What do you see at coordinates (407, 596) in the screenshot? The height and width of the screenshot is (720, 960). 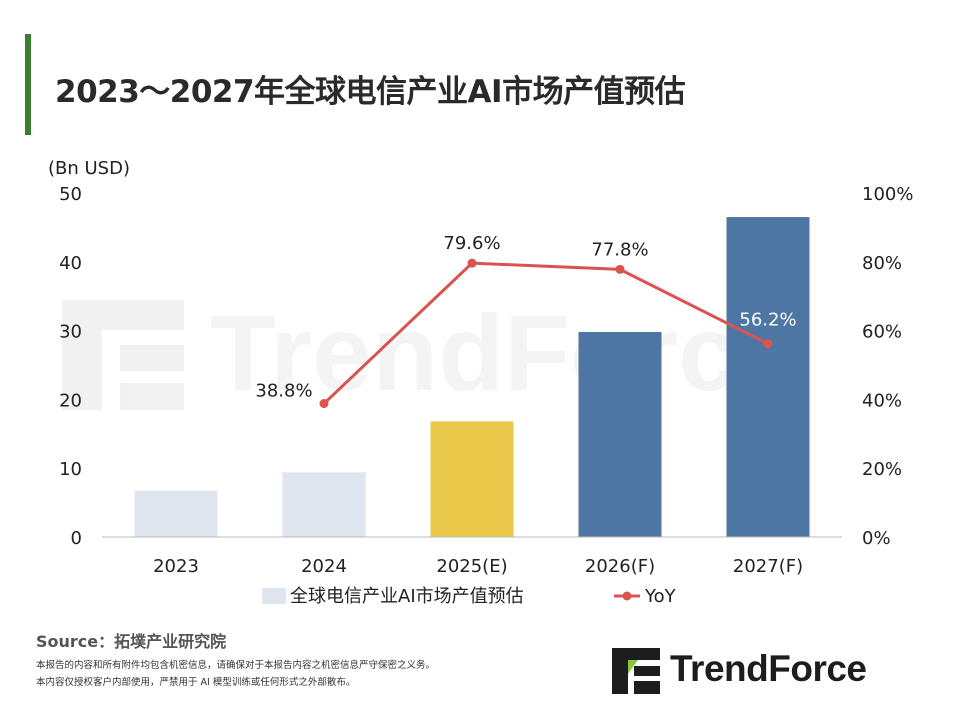 I see `legend-bar-label: 全球电信产业AI市场产值预估` at bounding box center [407, 596].